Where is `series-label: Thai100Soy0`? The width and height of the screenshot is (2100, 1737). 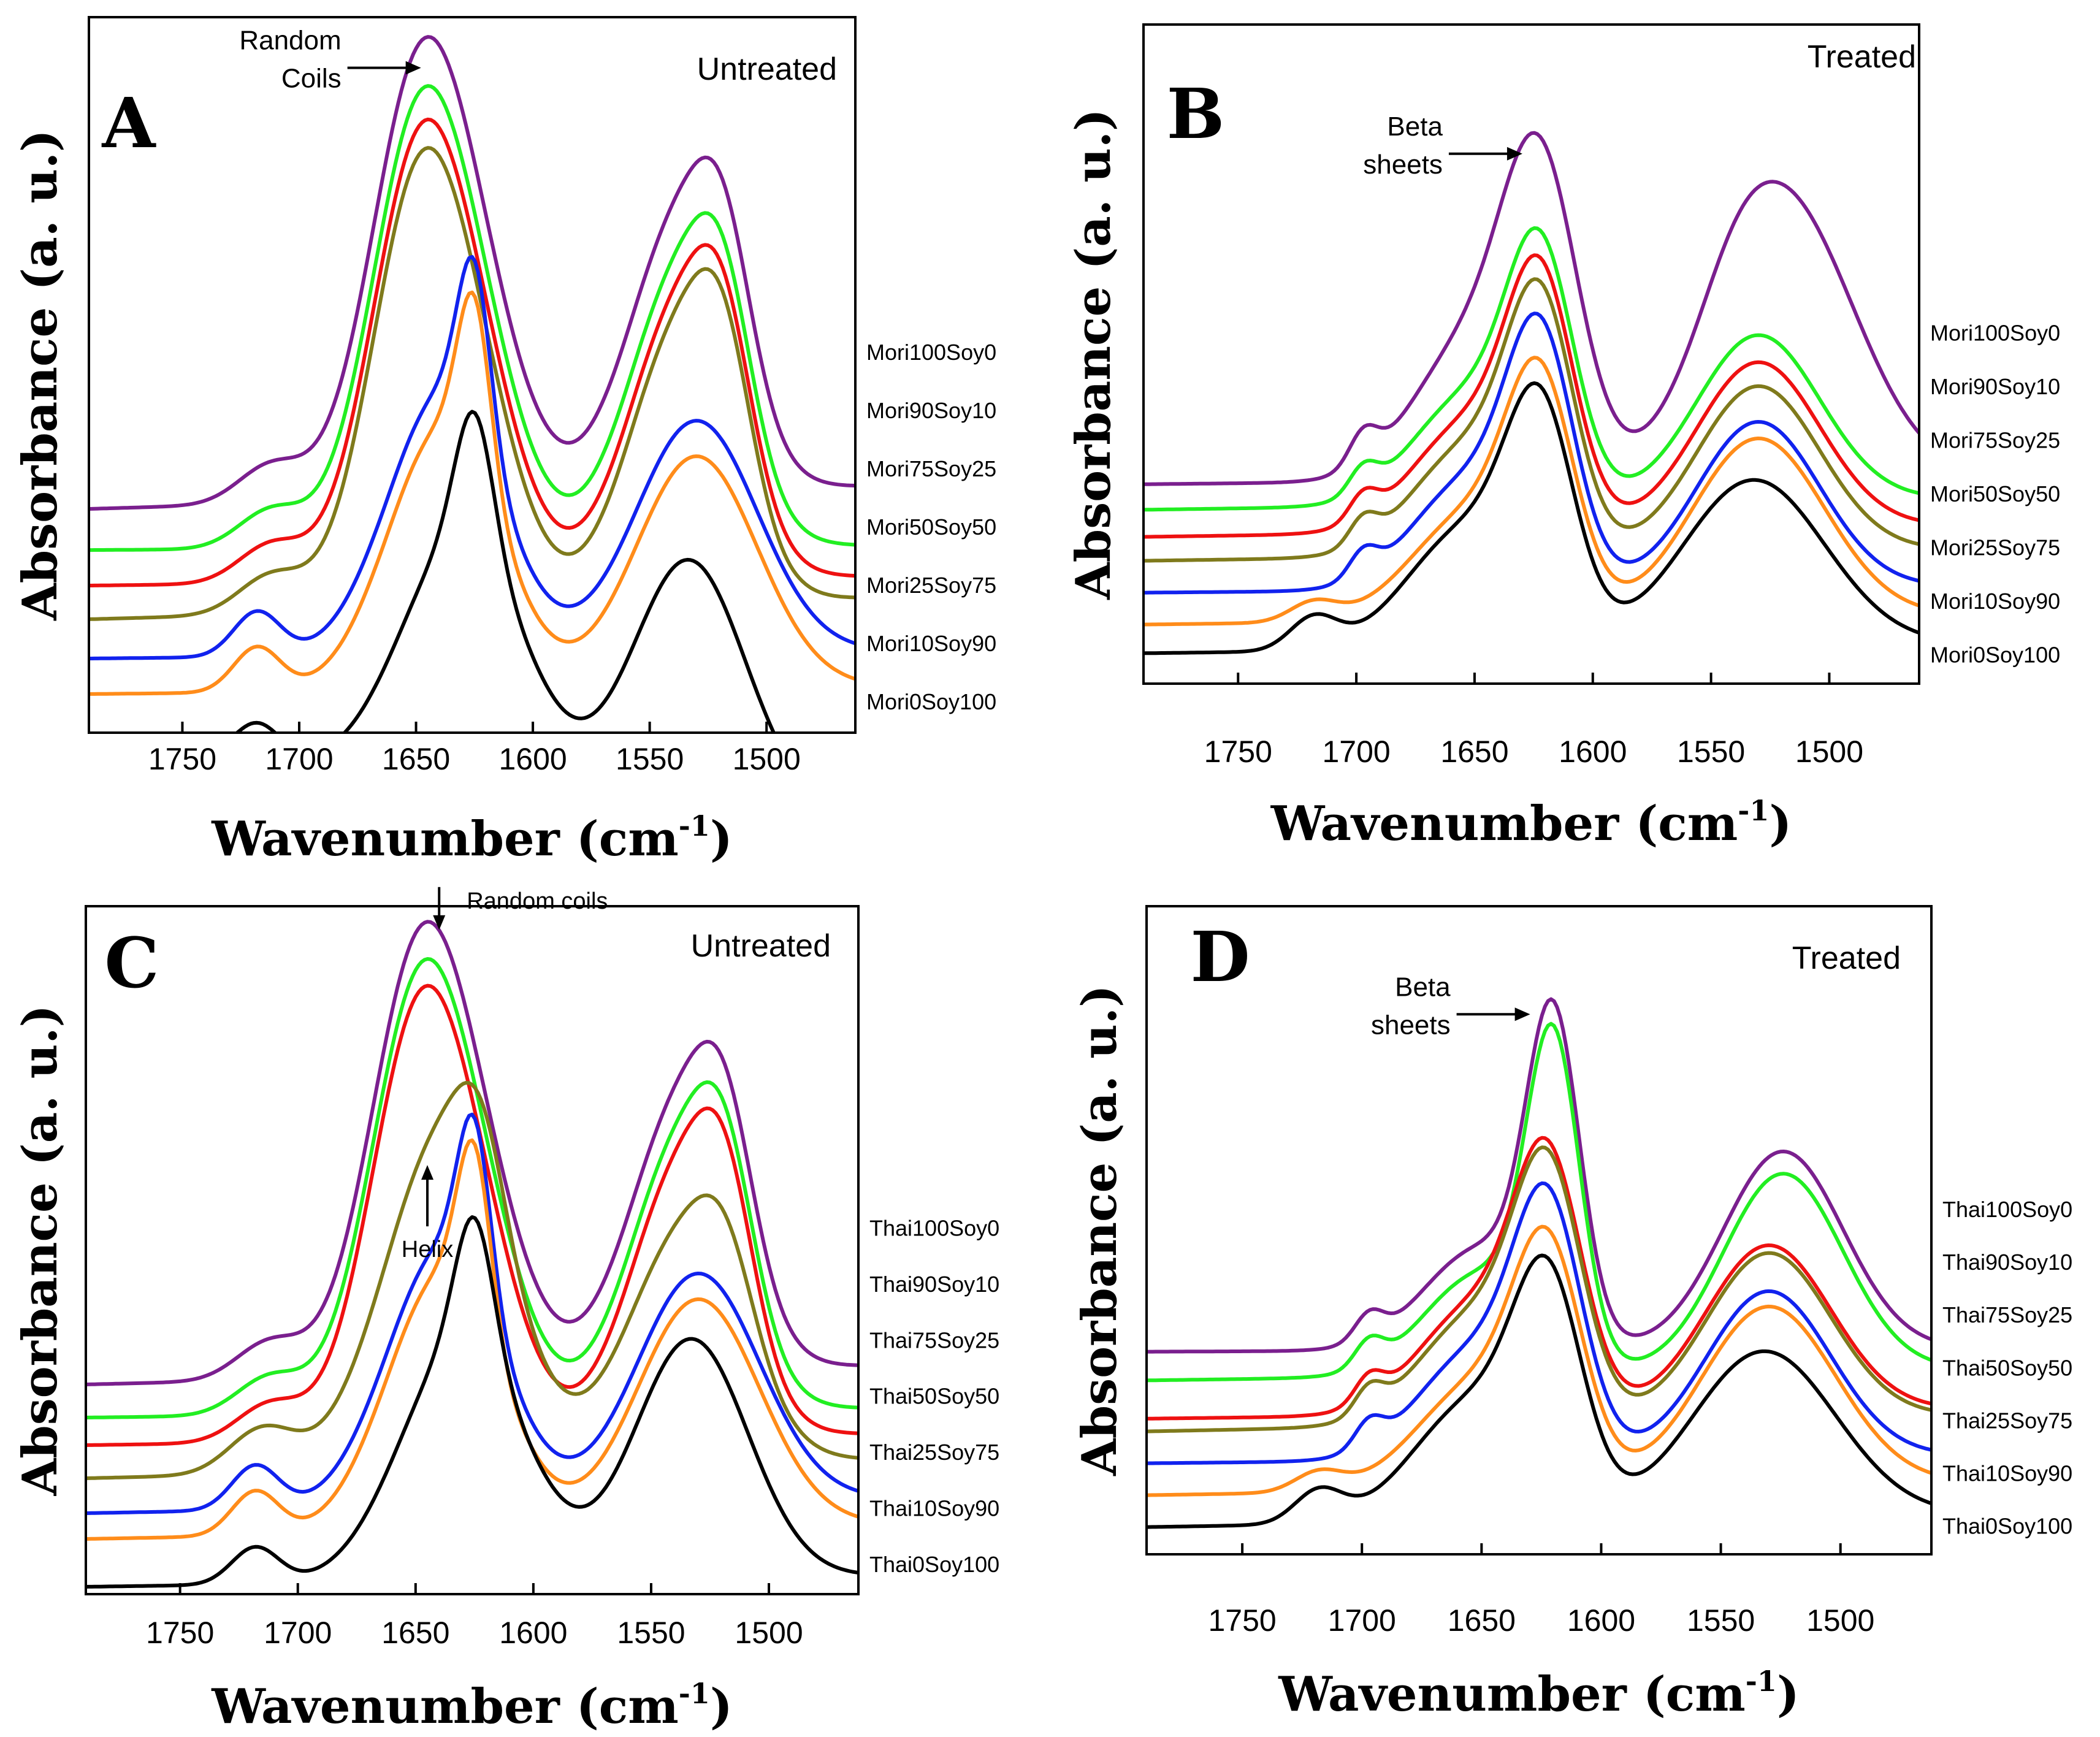
series-label: Thai100Soy0 is located at coordinates (934, 1228).